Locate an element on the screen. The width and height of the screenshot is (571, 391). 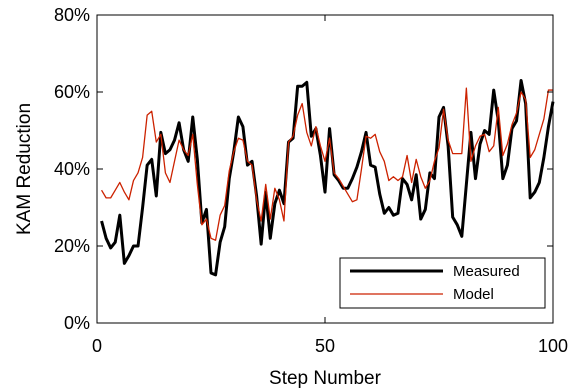
y-tick-label: 60% is located at coordinates (72, 92).